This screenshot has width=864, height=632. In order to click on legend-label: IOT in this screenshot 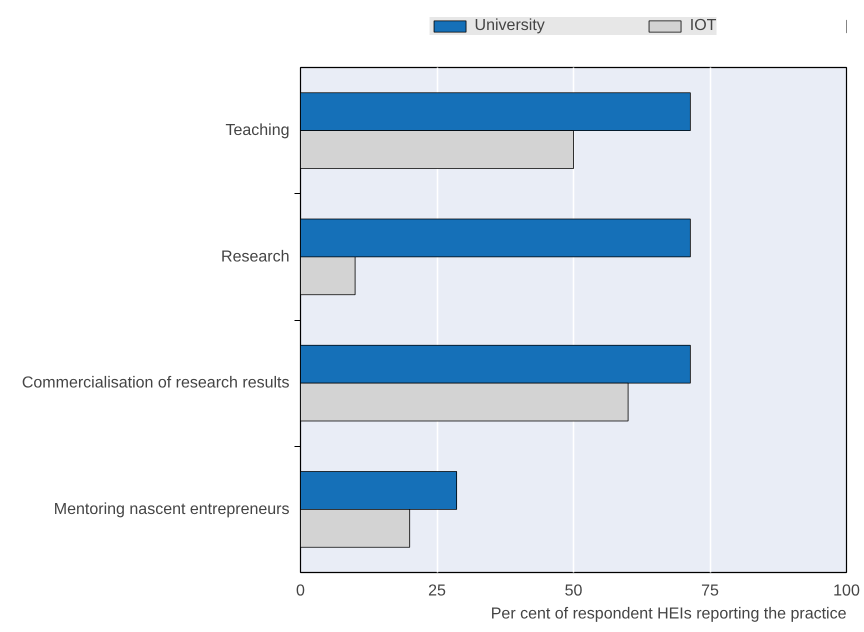, I will do `click(703, 26)`.